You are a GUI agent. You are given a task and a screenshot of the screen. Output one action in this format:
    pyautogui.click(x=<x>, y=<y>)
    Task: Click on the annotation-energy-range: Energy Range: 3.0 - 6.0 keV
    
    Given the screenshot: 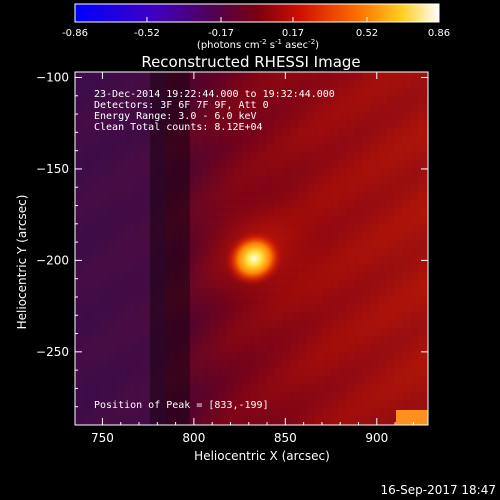 What is the action you would take?
    pyautogui.click(x=175, y=116)
    